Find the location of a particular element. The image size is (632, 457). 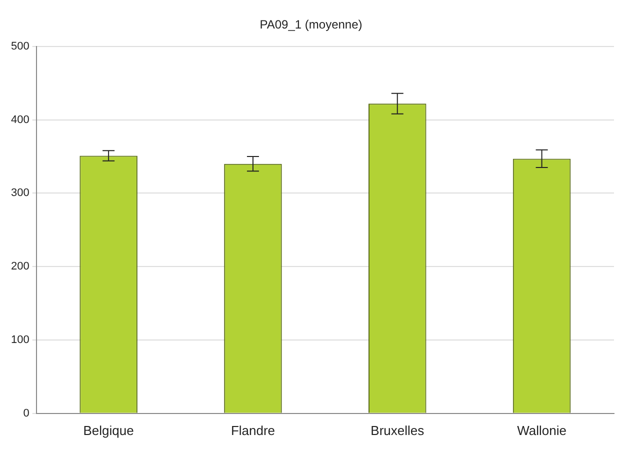

y-tick-label: 300 is located at coordinates (20, 193).